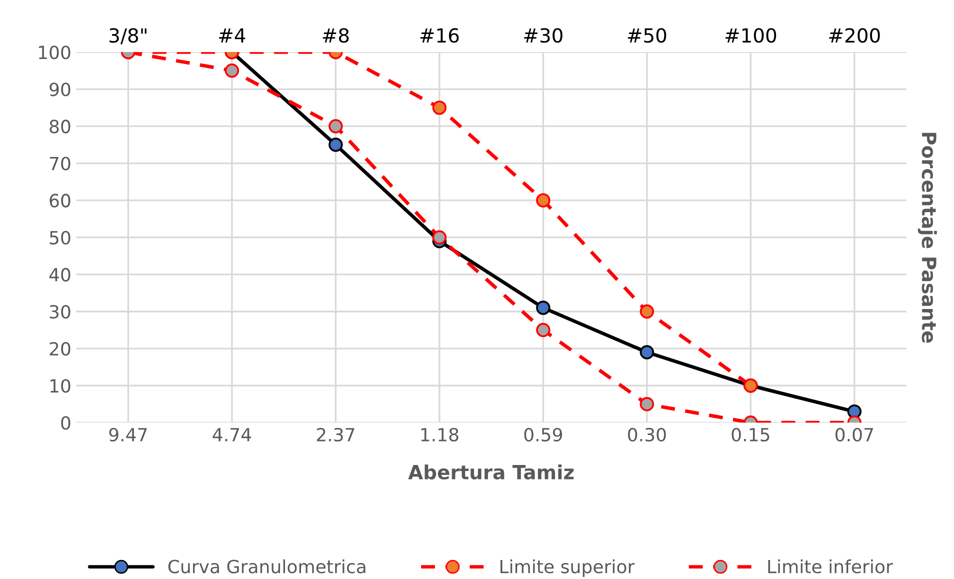 The image size is (954, 579). What do you see at coordinates (60, 349) in the screenshot?
I see `y-tick-label: 20` at bounding box center [60, 349].